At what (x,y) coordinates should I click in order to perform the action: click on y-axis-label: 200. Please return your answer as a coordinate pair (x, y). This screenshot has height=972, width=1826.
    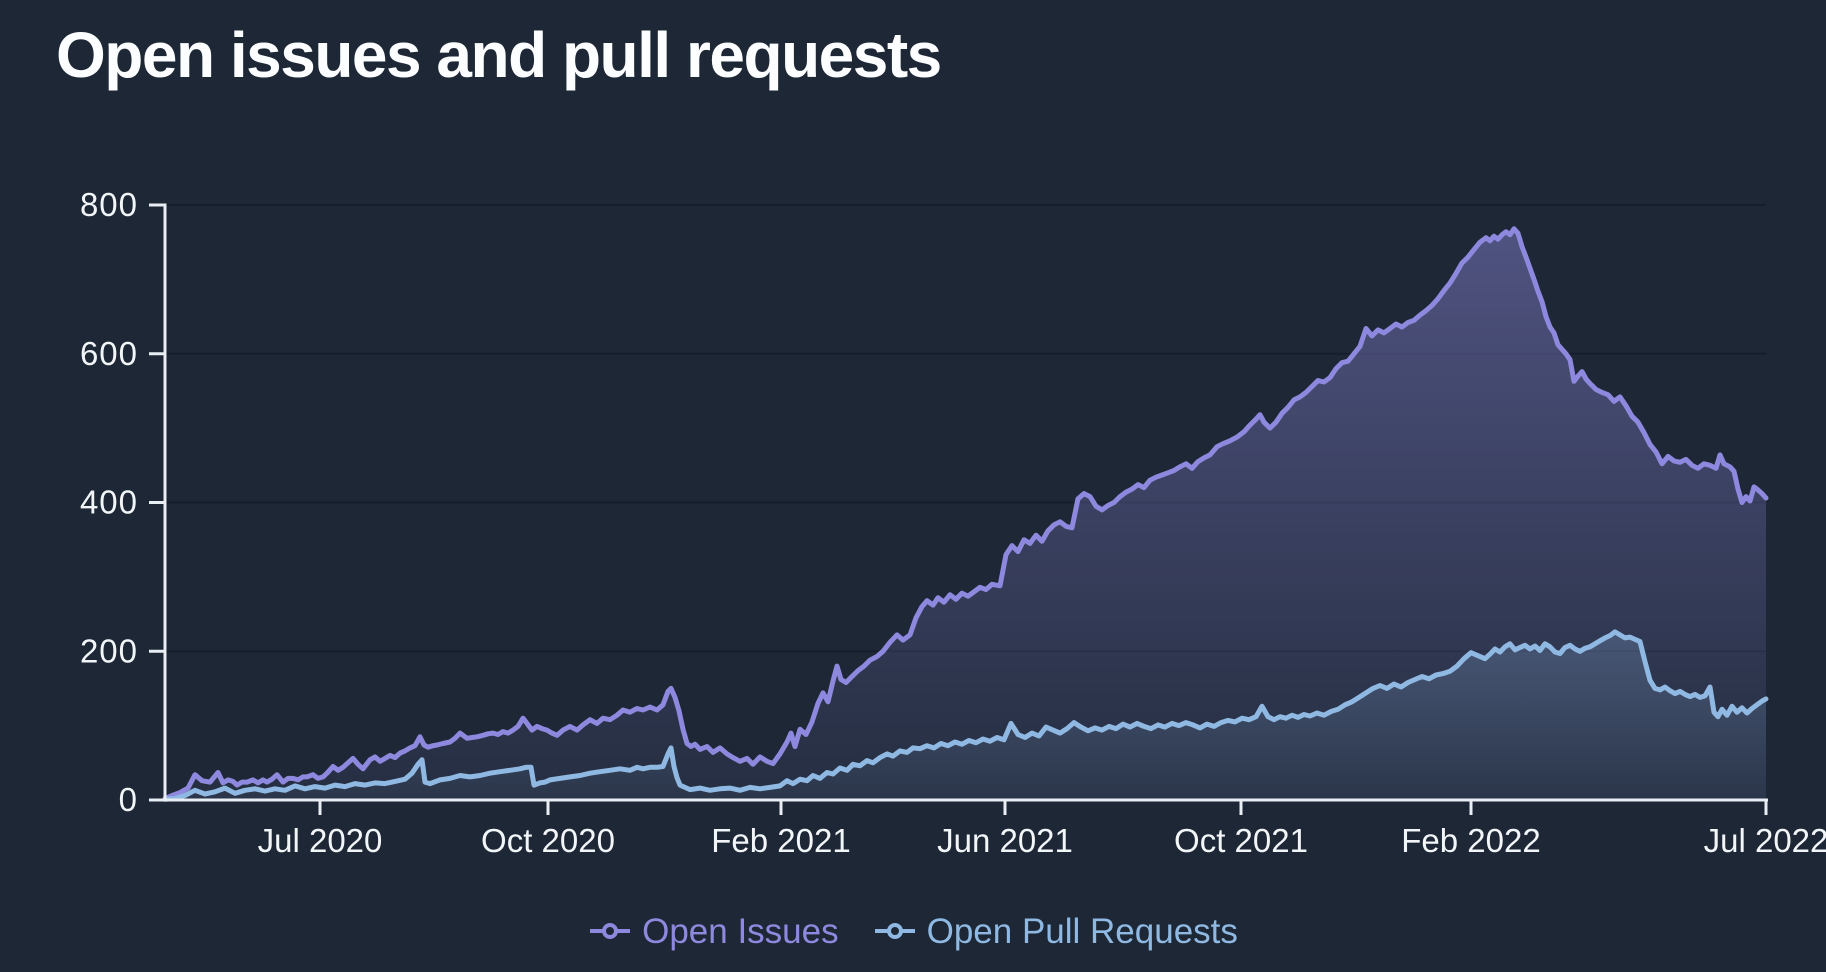
    Looking at the image, I should click on (109, 650).